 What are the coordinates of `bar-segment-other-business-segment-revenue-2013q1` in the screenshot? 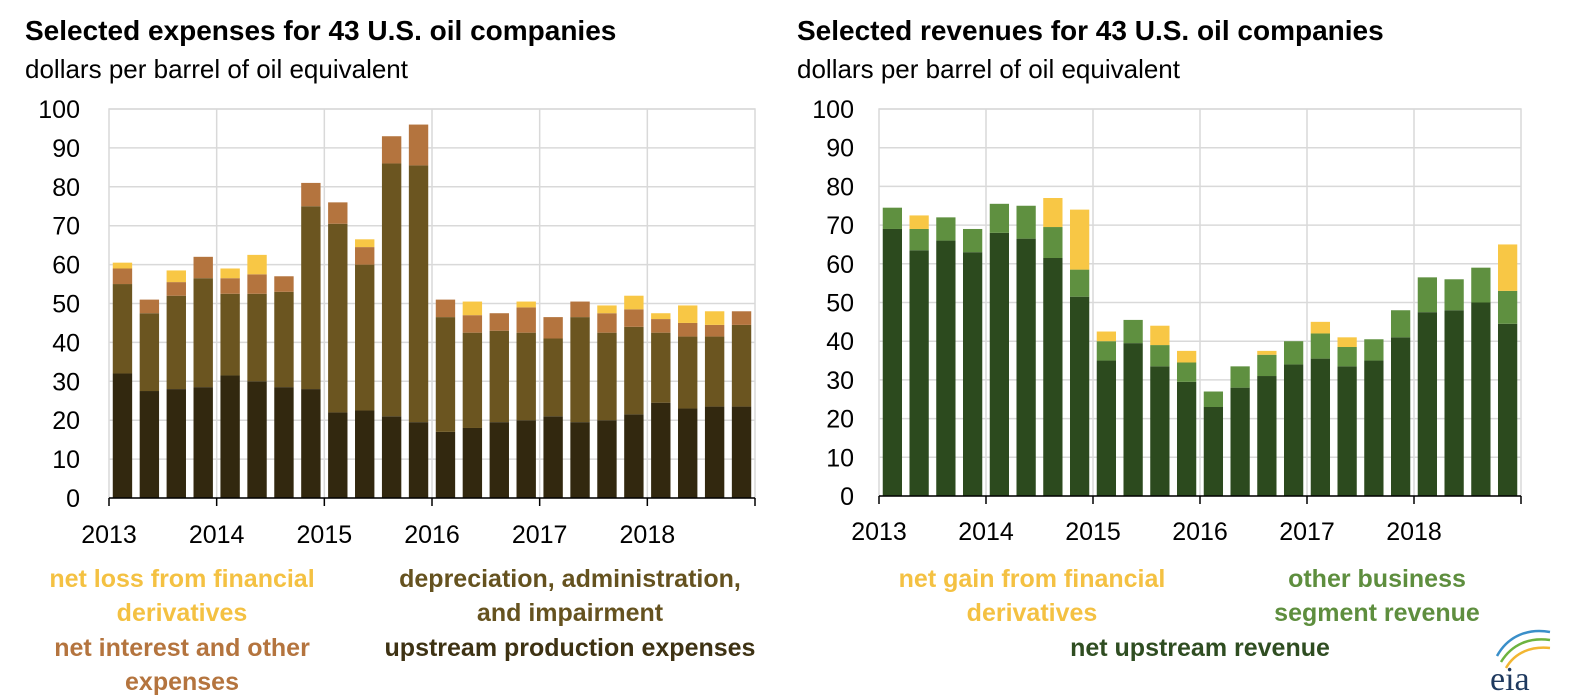 It's located at (892, 218).